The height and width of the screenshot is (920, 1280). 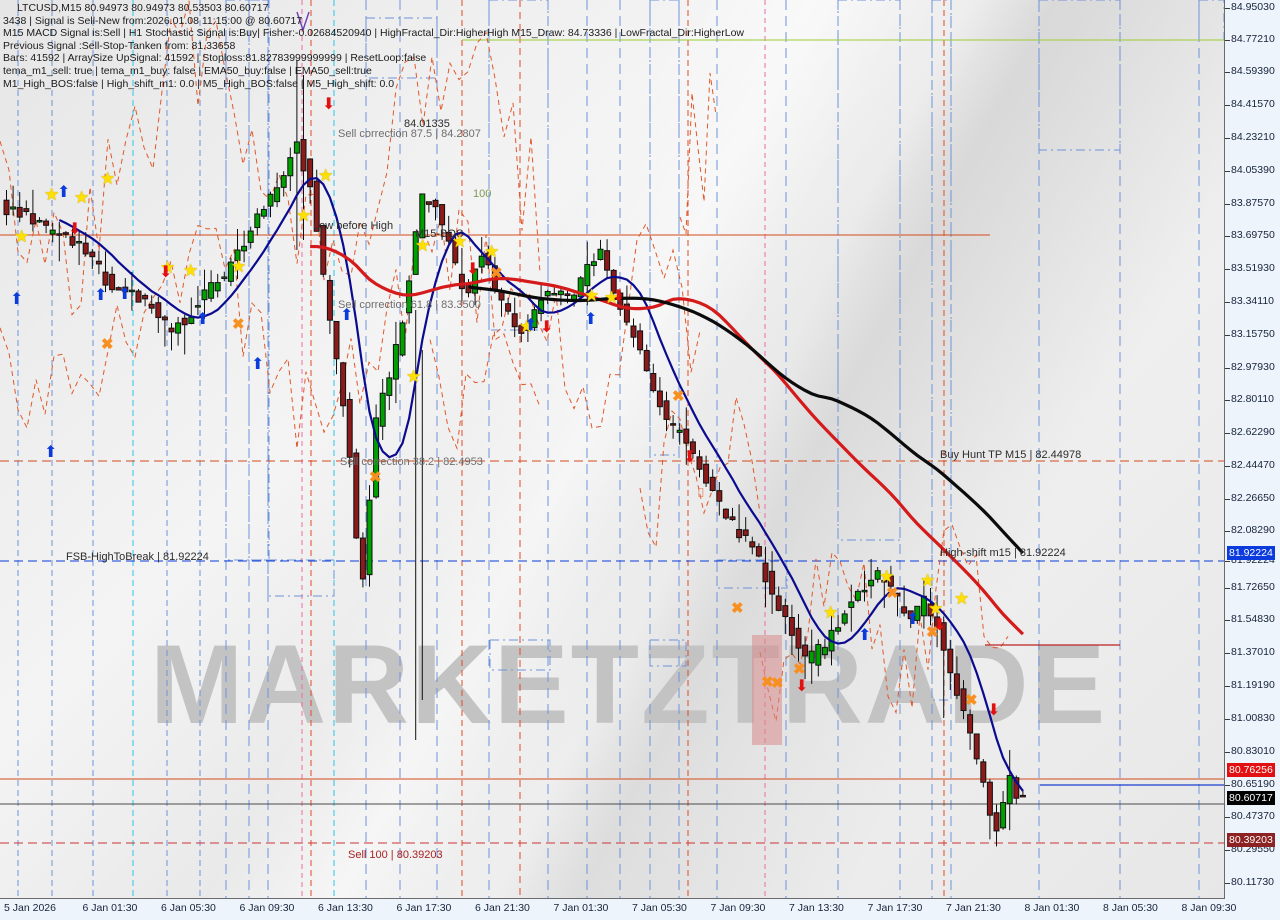 What do you see at coordinates (1052, 908) in the screenshot?
I see `time-tick-label: 8 Jan 01:30` at bounding box center [1052, 908].